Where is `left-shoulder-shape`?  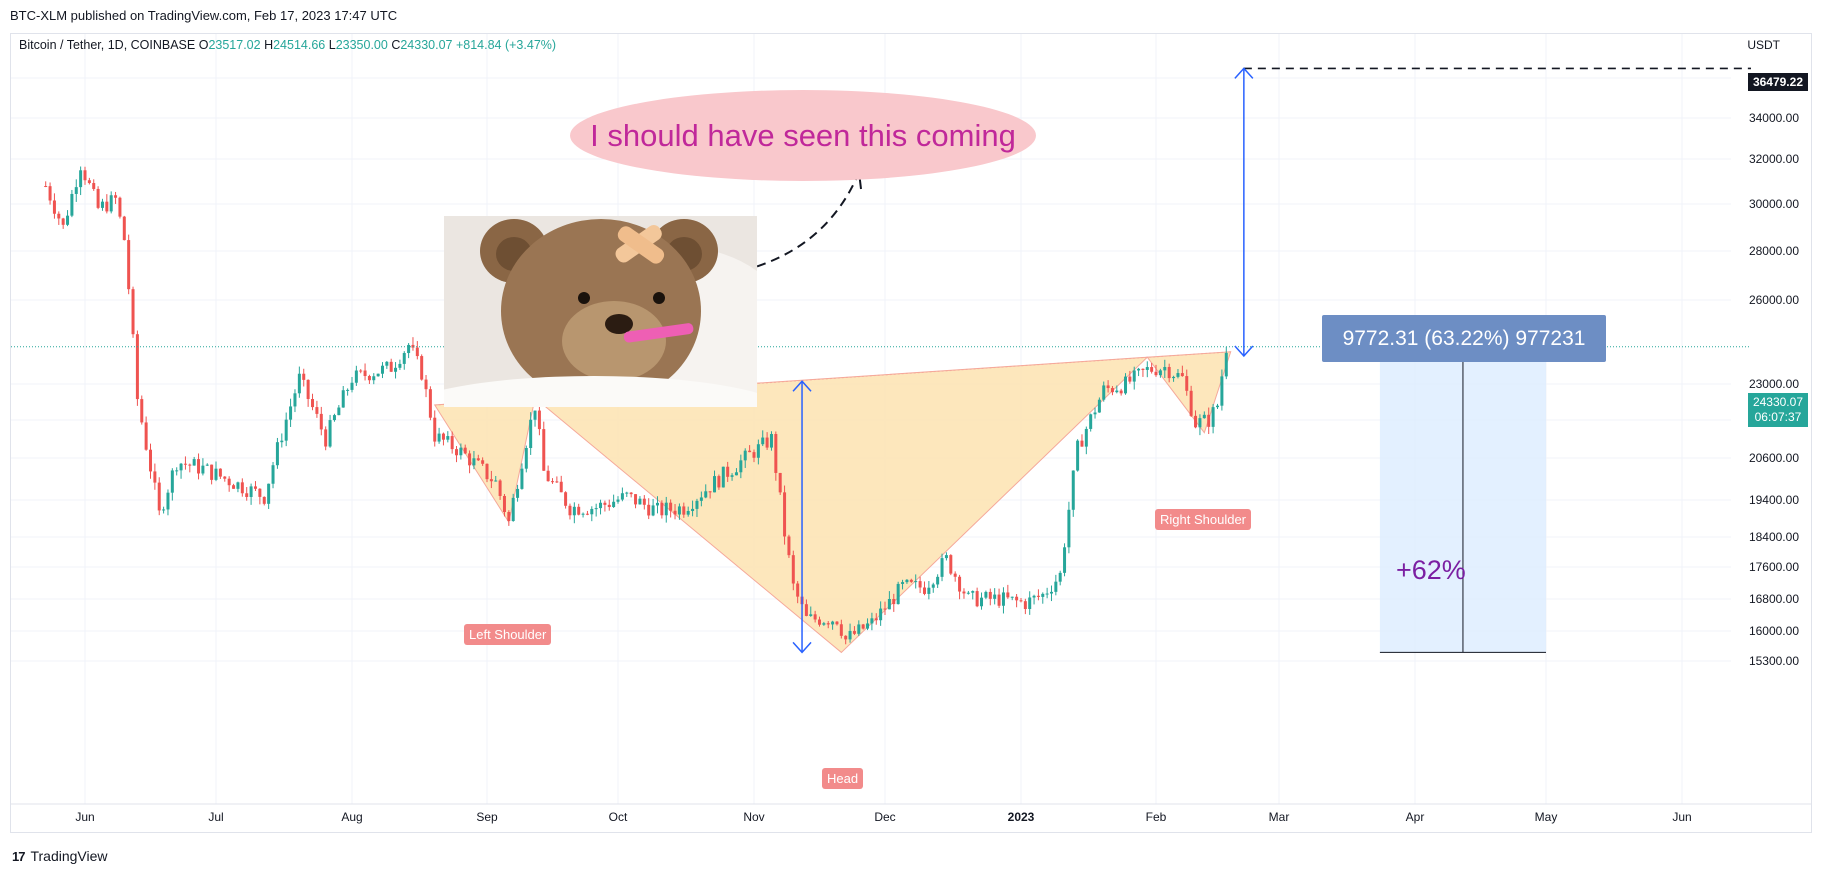
left-shoulder-shape is located at coordinates (484, 460).